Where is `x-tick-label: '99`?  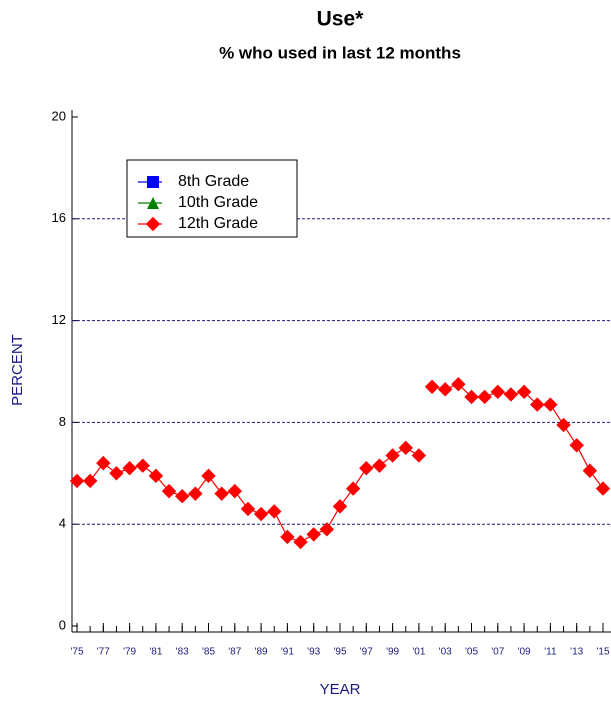 x-tick-label: '99 is located at coordinates (392, 652).